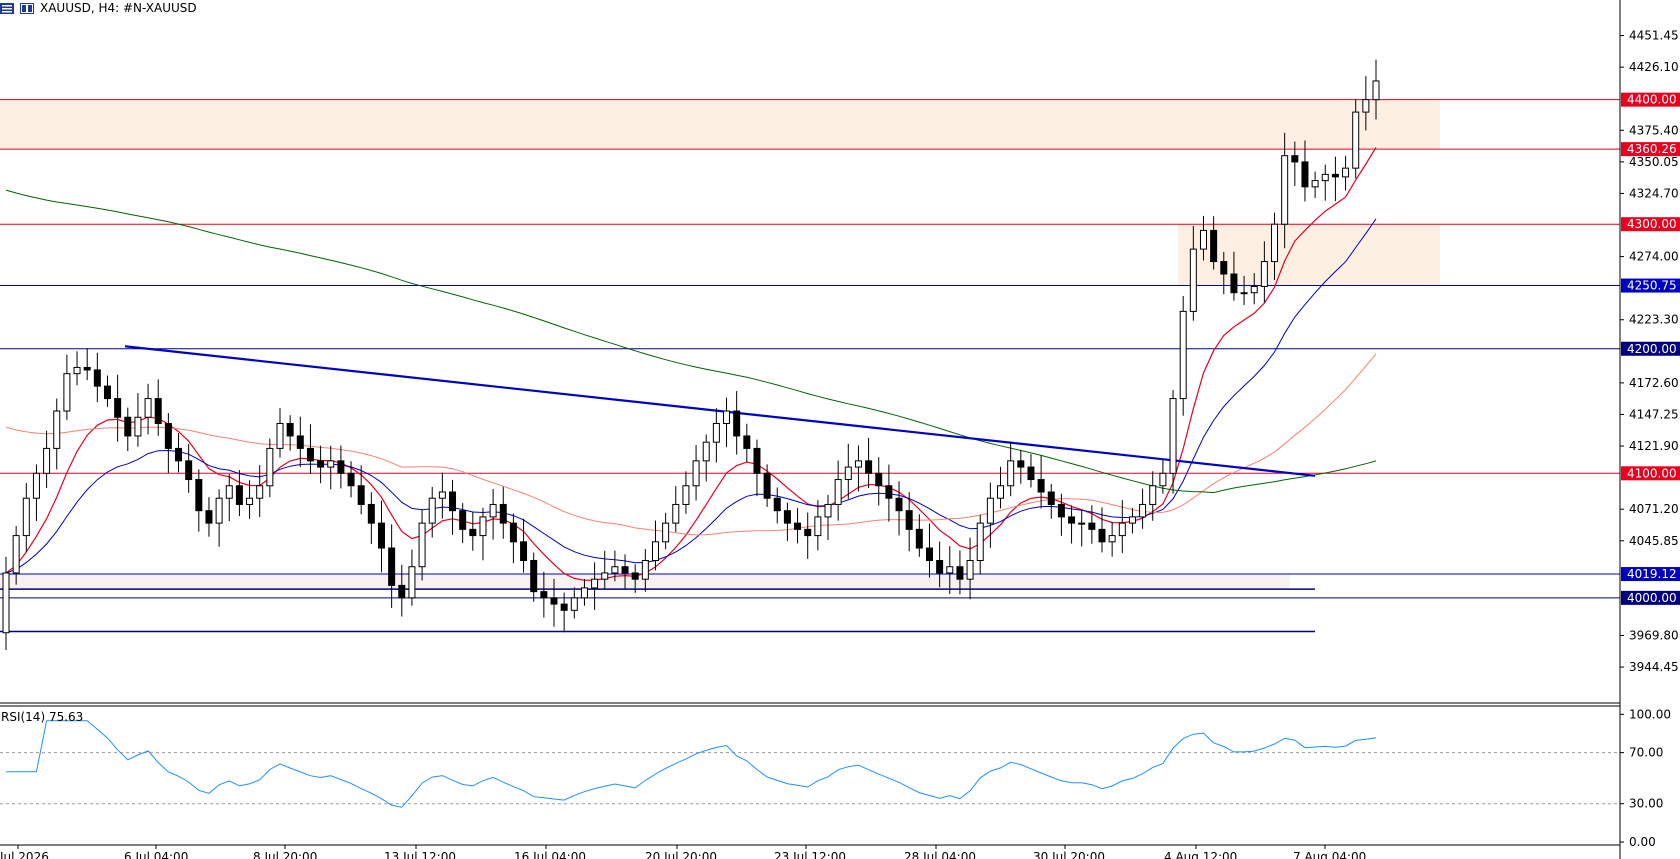  What do you see at coordinates (1652, 473) in the screenshot?
I see `price-badge-label: 4100.00` at bounding box center [1652, 473].